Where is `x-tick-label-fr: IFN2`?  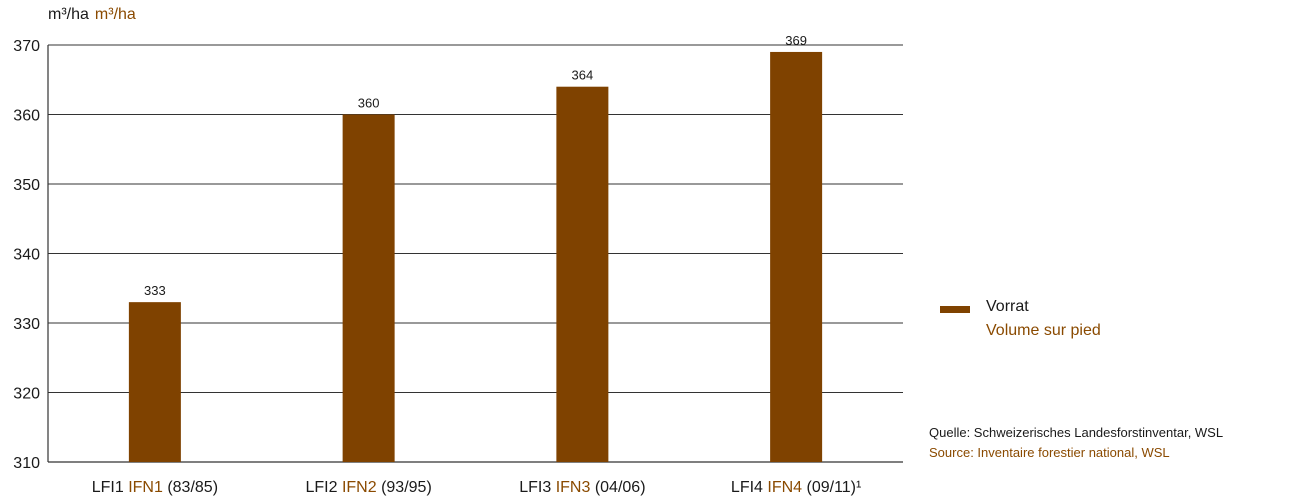 x-tick-label-fr: IFN2 is located at coordinates (359, 487).